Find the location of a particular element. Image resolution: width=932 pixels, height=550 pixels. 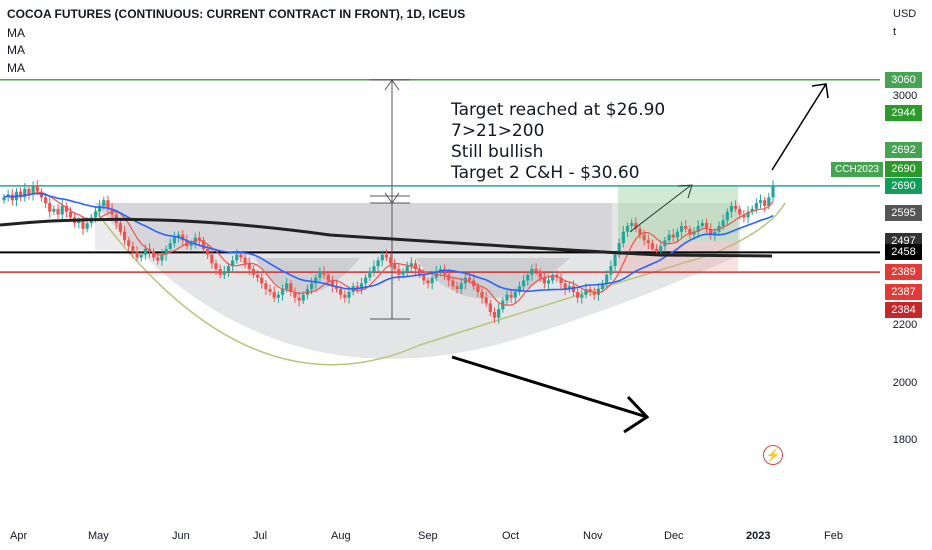

y-tick-label: 1800 is located at coordinates (905, 440).